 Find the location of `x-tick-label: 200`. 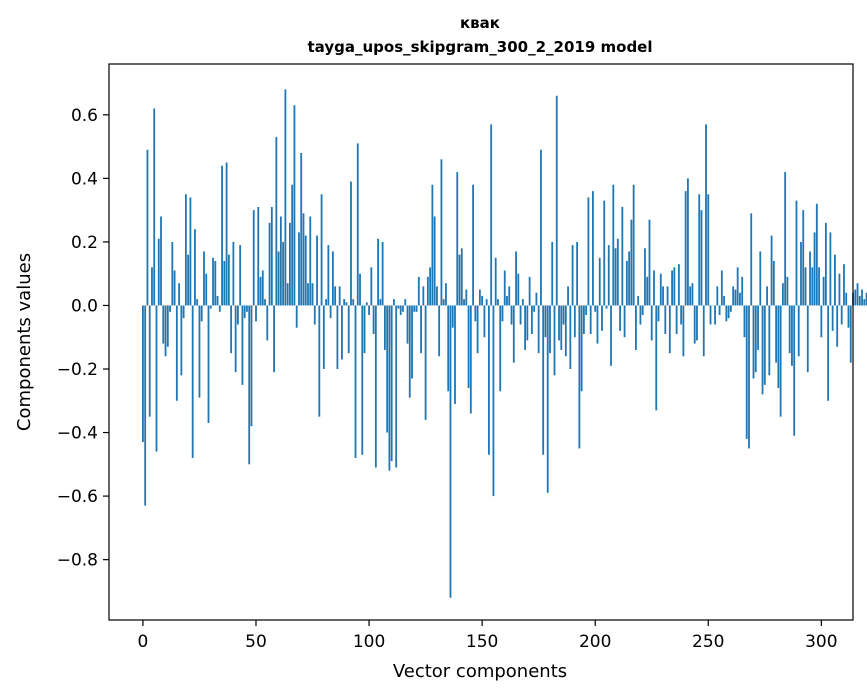

x-tick-label: 200 is located at coordinates (595, 642).